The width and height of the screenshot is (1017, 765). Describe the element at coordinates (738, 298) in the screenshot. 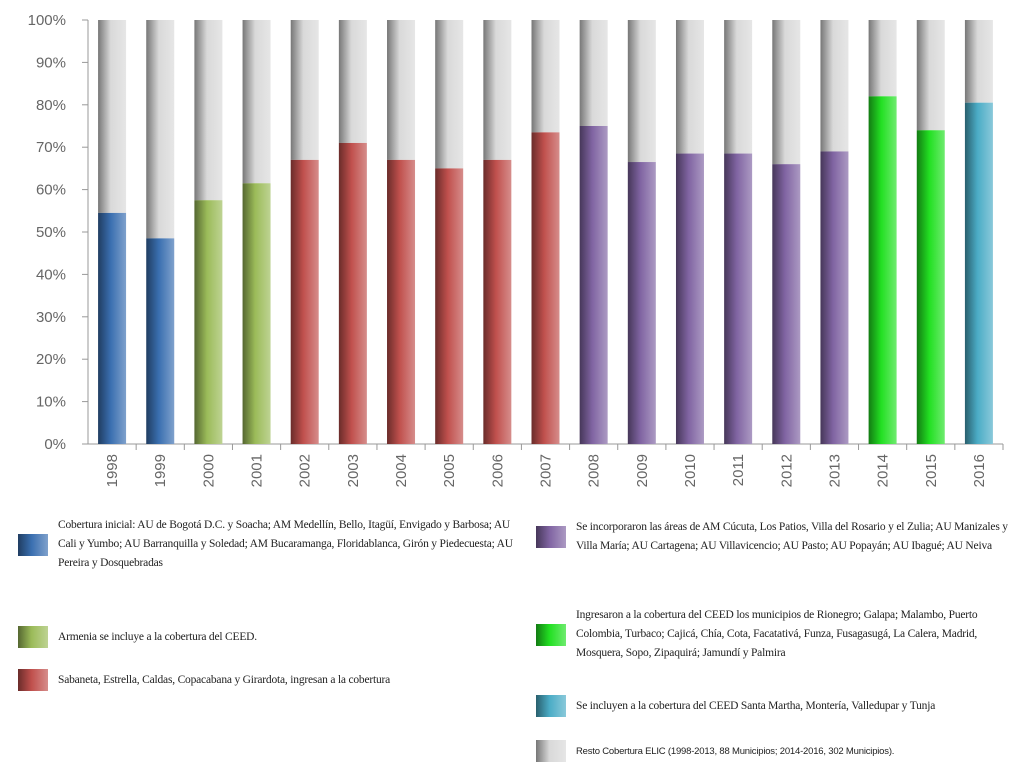

I see `bar-2011` at that location.